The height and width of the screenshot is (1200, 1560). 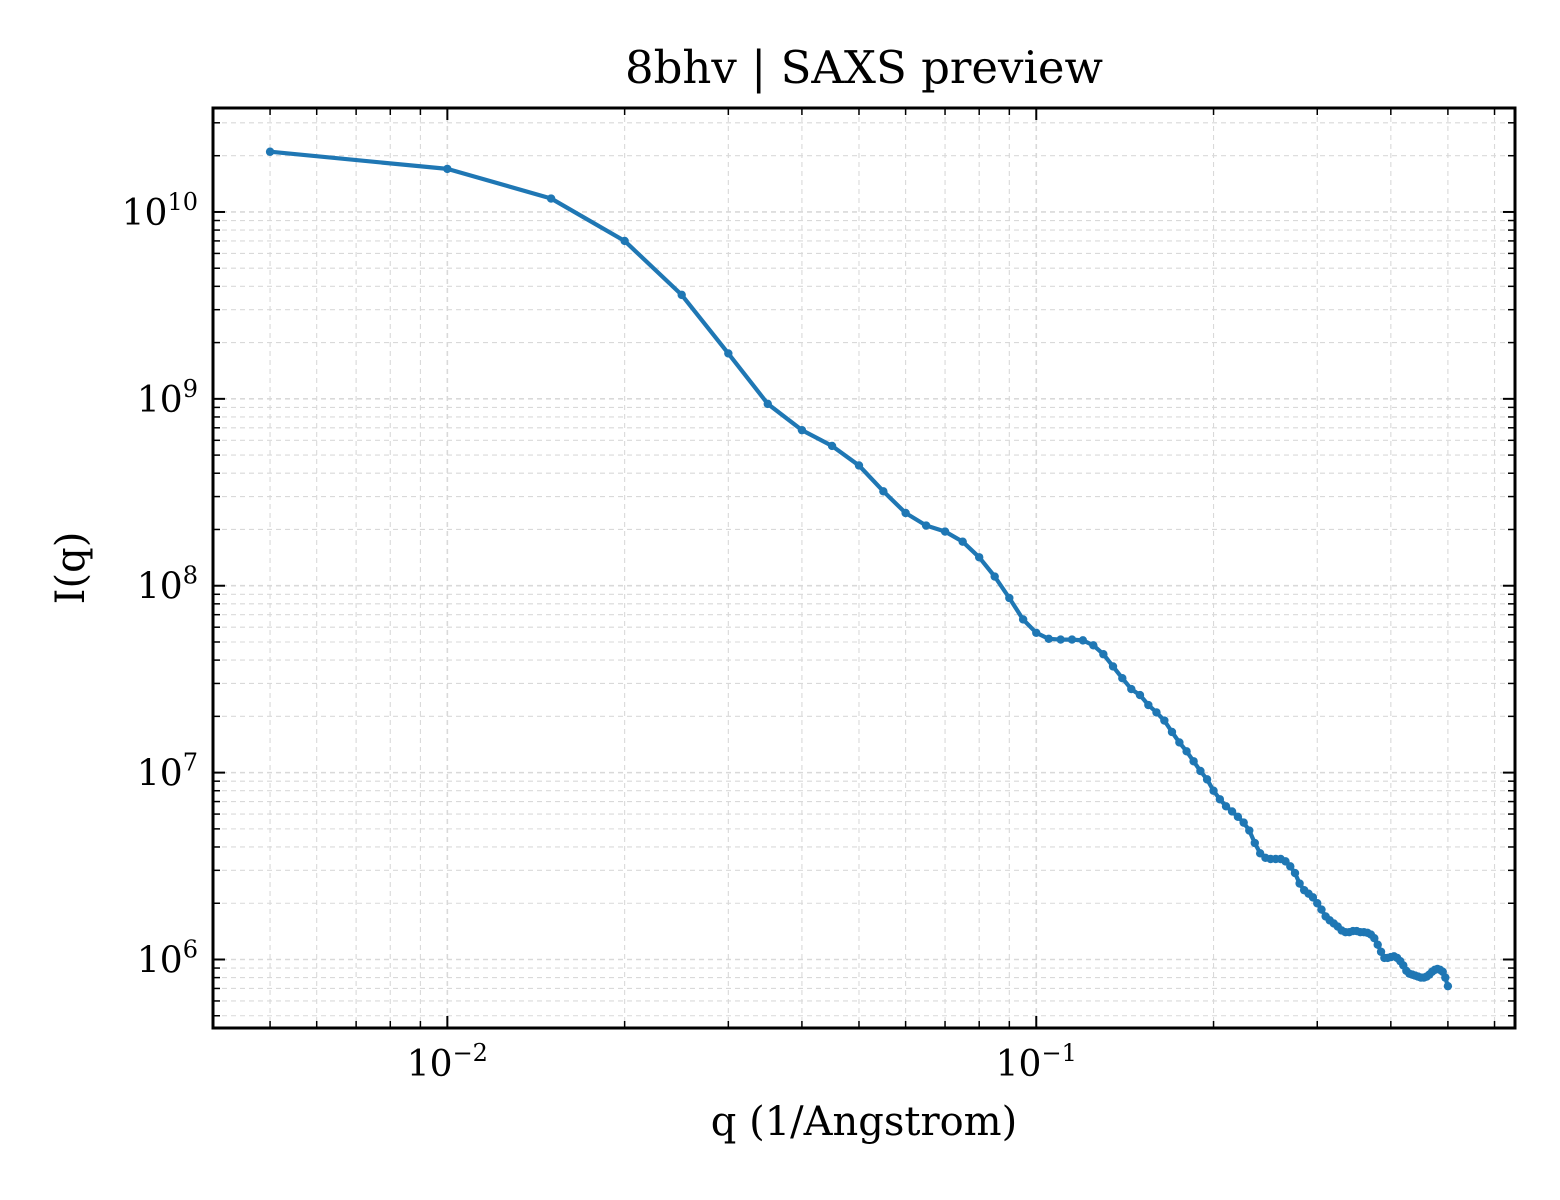 I want to click on y-tick-label: 1010, so click(x=160, y=211).